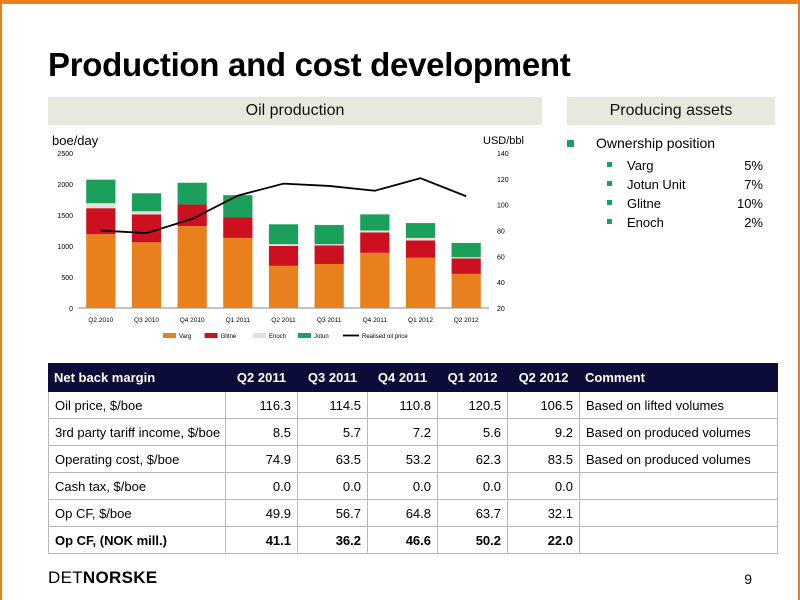 This screenshot has width=800, height=600. I want to click on asset-row-varg: Varg 5%, so click(671, 167).